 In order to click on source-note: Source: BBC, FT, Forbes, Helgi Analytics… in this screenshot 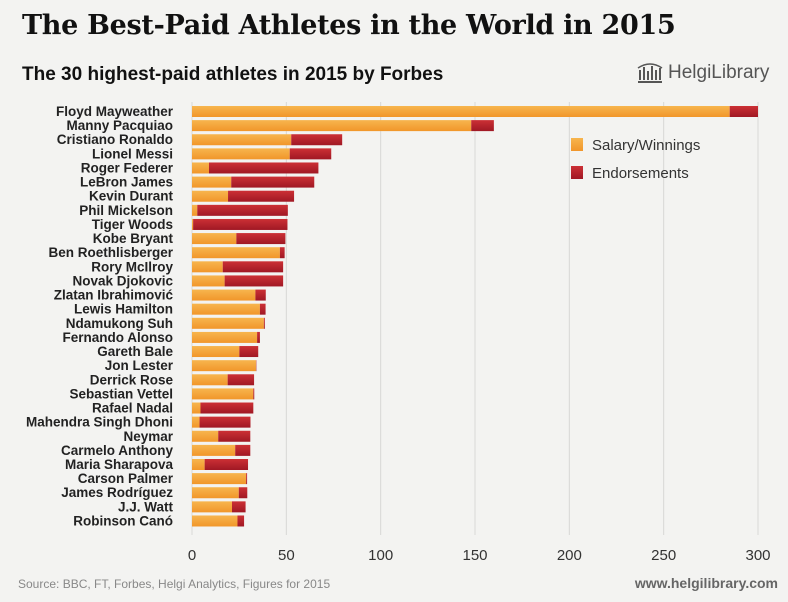, I will do `click(174, 584)`.